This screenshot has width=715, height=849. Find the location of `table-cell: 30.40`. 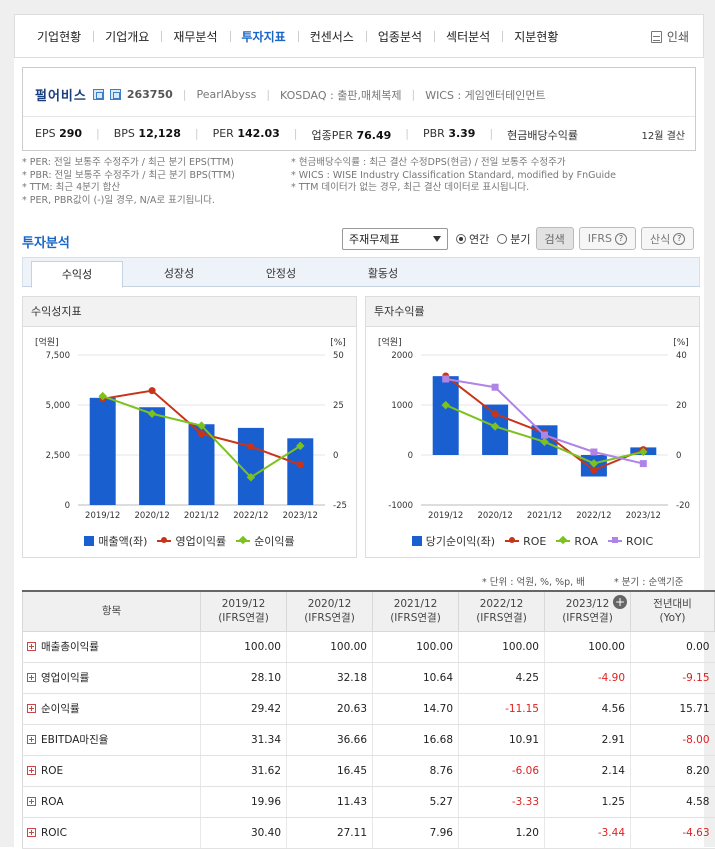

table-cell: 30.40 is located at coordinates (243, 833).